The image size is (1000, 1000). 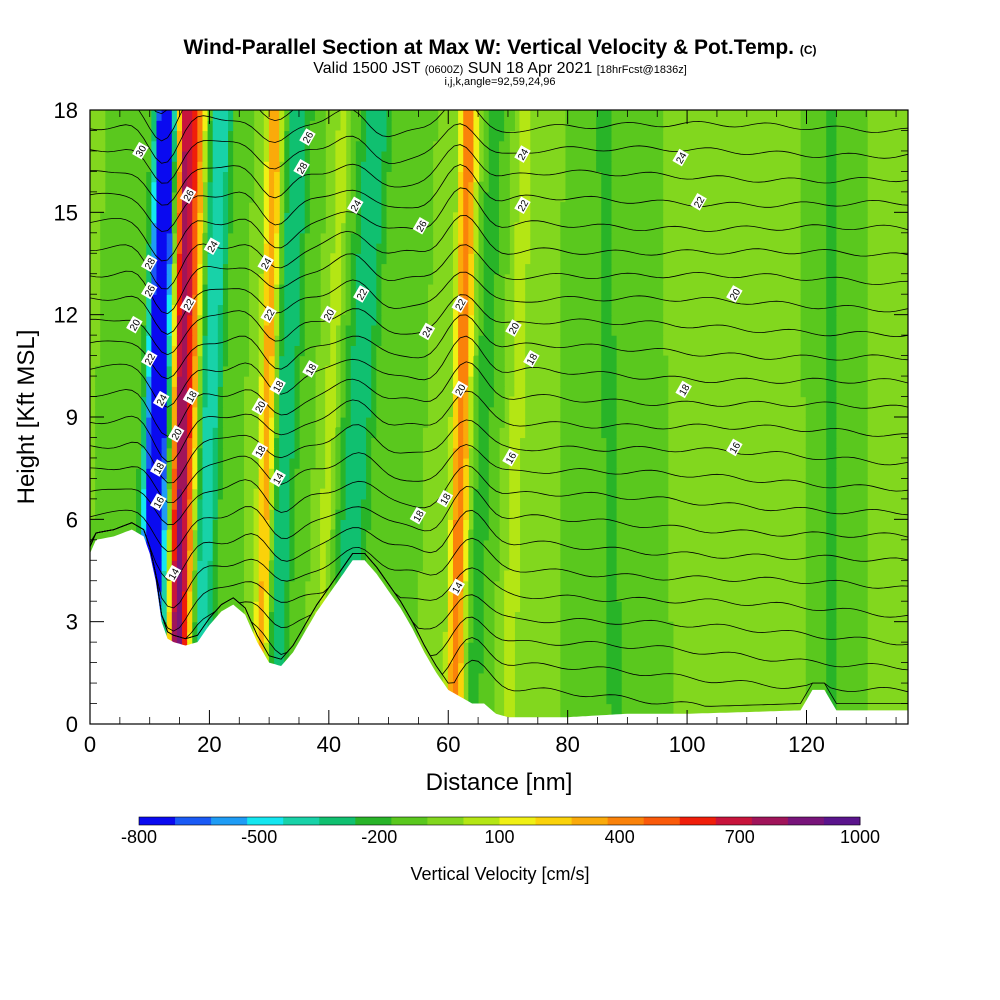 What do you see at coordinates (444, 70) in the screenshot?
I see `subtitle-utc: (0600Z)` at bounding box center [444, 70].